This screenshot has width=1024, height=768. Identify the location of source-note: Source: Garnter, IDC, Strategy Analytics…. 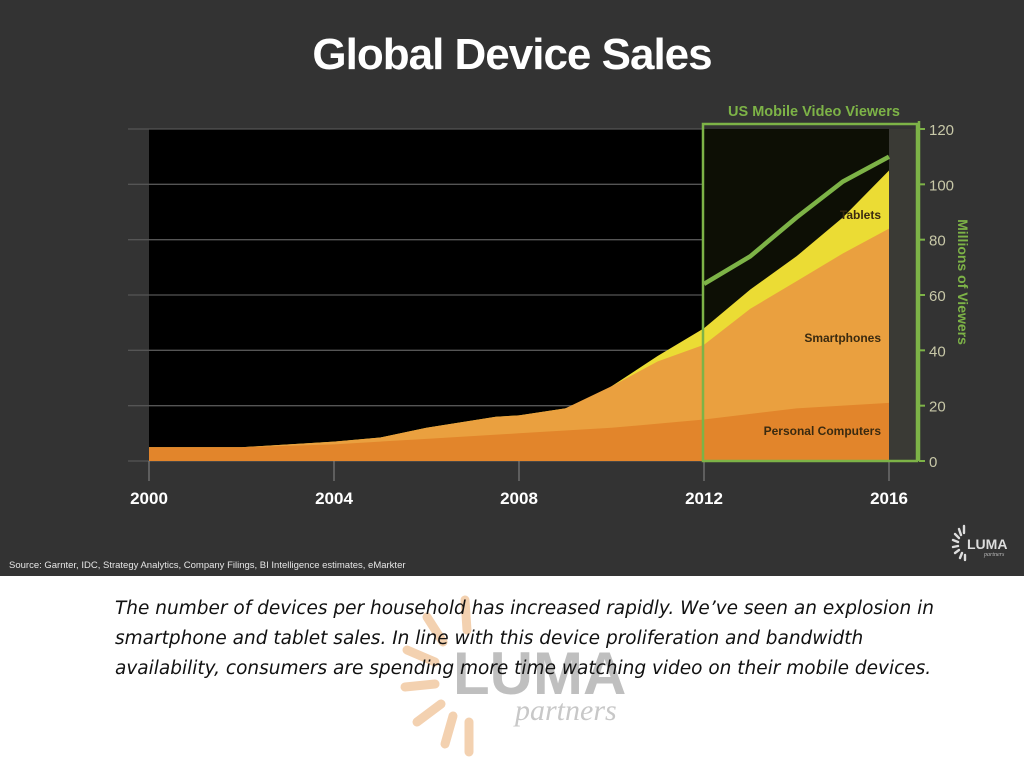
(207, 565).